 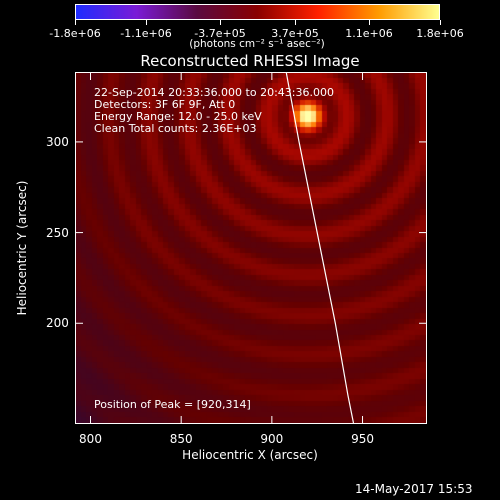 I want to click on x-tick-label: 950, so click(x=362, y=439).